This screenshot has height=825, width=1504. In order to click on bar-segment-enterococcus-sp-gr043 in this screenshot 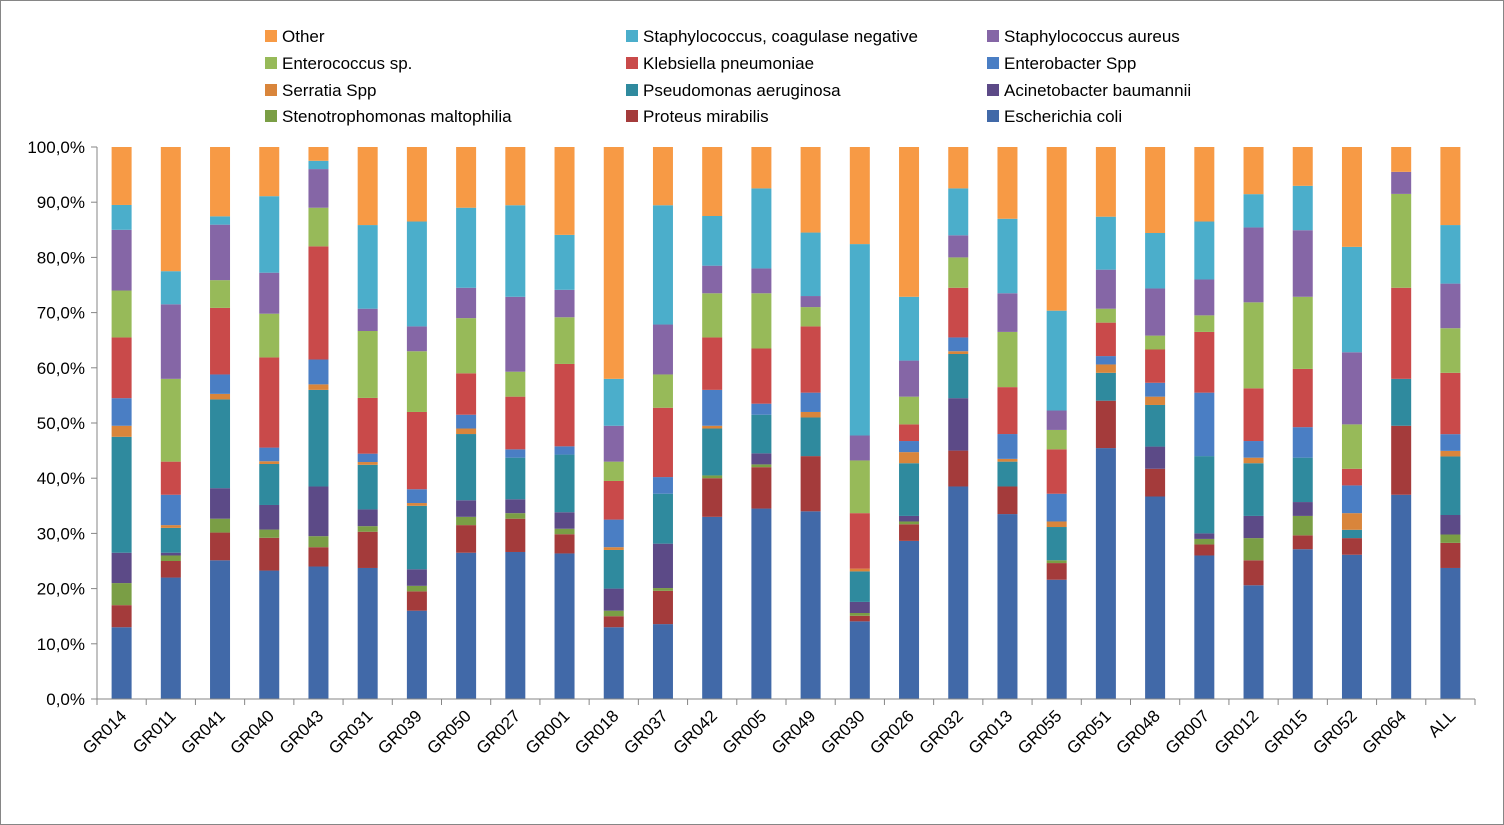, I will do `click(318, 227)`.